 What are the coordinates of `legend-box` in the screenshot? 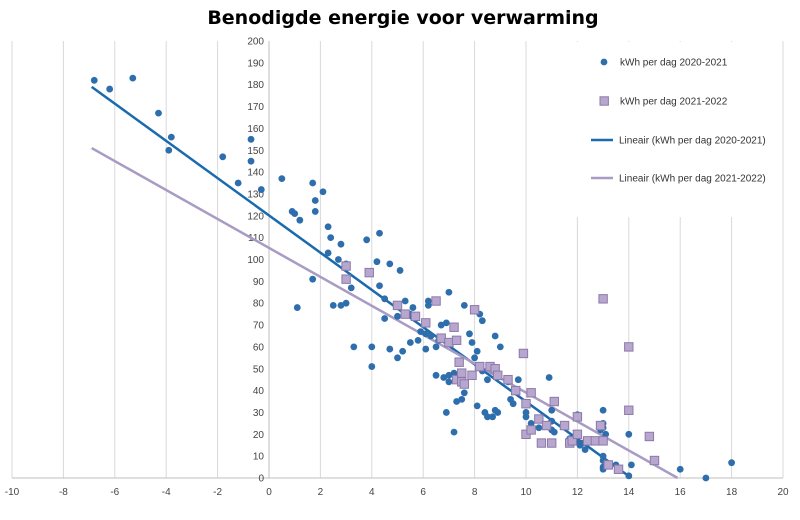 It's located at (678, 129).